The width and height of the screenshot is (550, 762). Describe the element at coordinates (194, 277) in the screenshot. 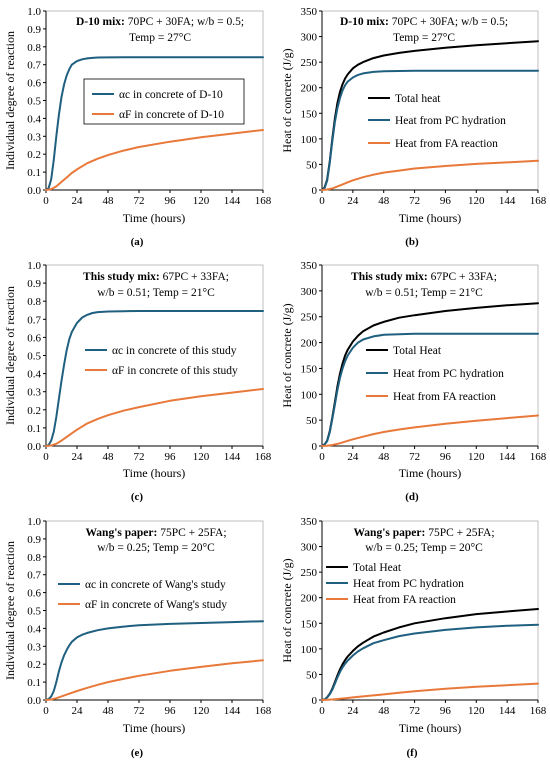

I see `annotation-mix-detail: 67PC + 33FA;` at that location.